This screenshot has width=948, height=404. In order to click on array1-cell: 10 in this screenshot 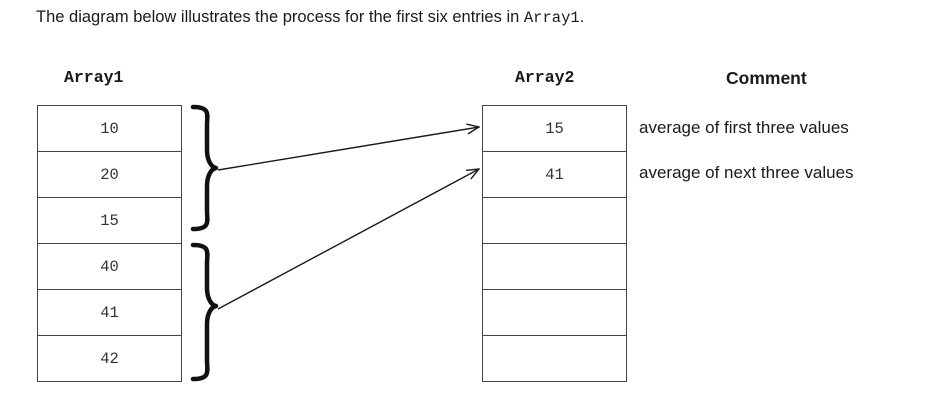, I will do `click(109, 129)`.